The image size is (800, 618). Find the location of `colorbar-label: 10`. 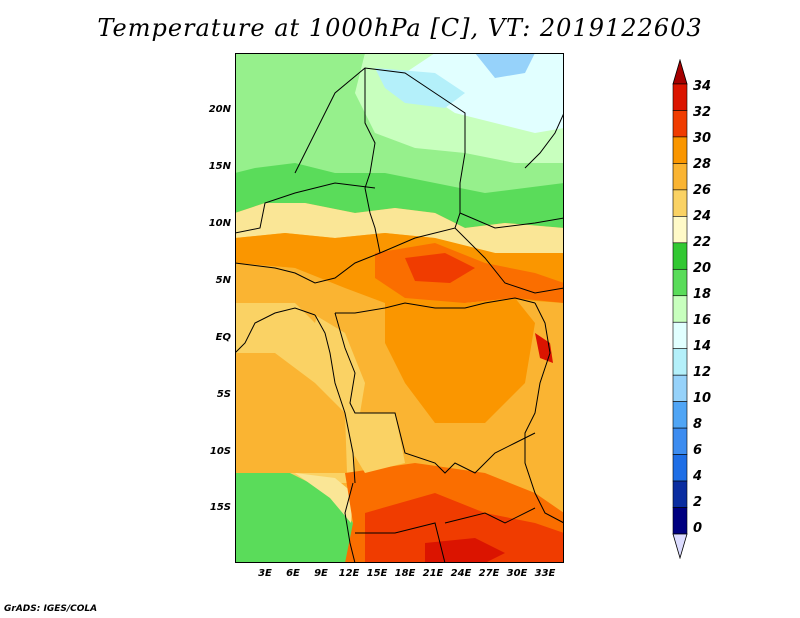

colorbar-label: 10 is located at coordinates (702, 398).